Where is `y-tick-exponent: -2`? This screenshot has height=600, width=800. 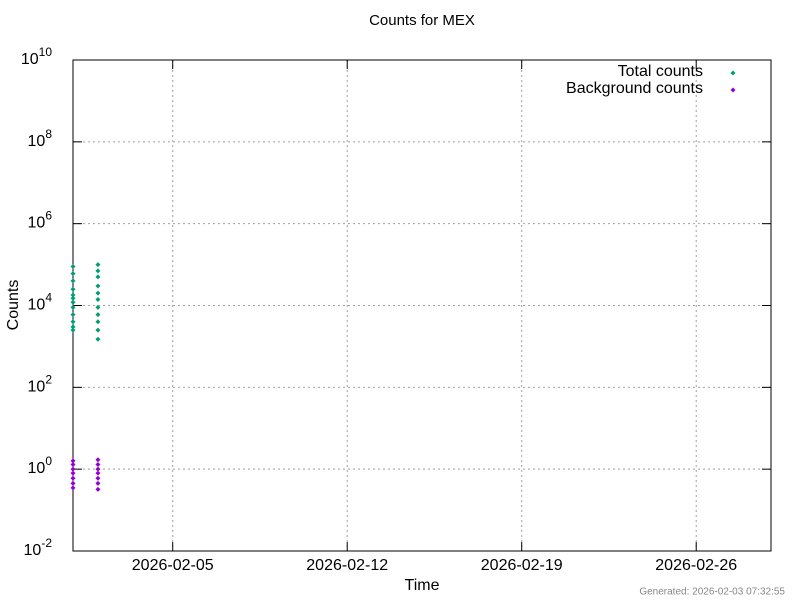
y-tick-exponent: -2 is located at coordinates (46, 543).